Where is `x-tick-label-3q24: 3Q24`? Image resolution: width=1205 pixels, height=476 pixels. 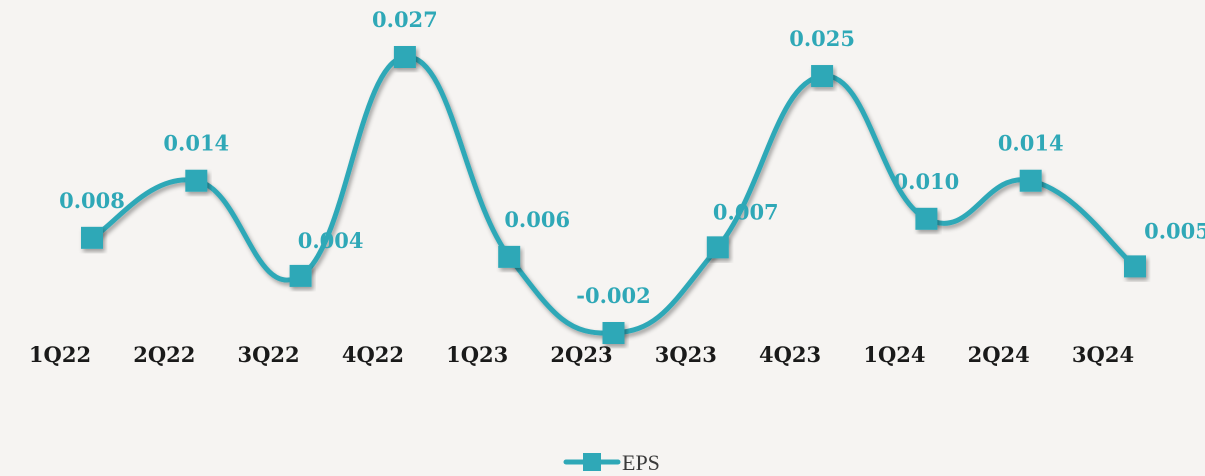
x-tick-label-3q24: 3Q24 is located at coordinates (1103, 354).